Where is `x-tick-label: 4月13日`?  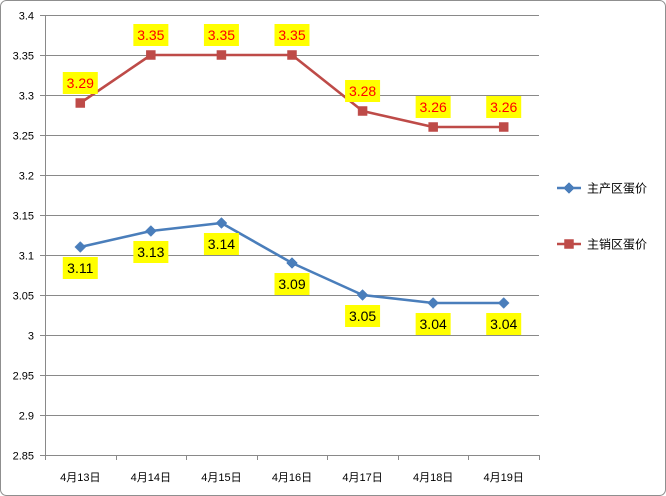
x-tick-label: 4月13日 is located at coordinates (80, 478).